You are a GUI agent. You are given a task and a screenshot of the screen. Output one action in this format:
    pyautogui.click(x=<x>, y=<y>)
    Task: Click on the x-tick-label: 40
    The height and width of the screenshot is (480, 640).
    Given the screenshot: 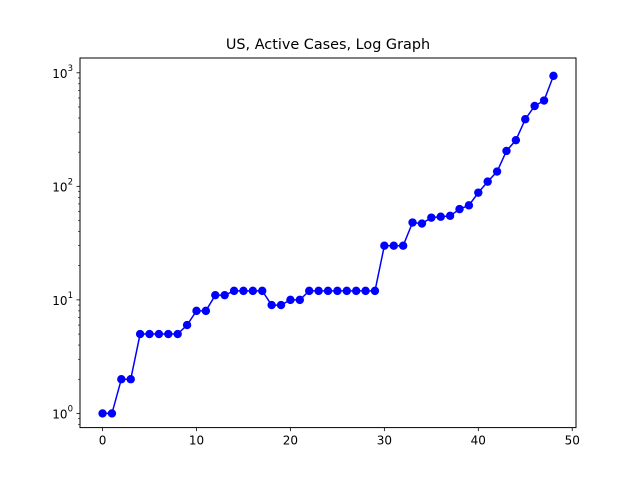 What is the action you would take?
    pyautogui.click(x=478, y=441)
    